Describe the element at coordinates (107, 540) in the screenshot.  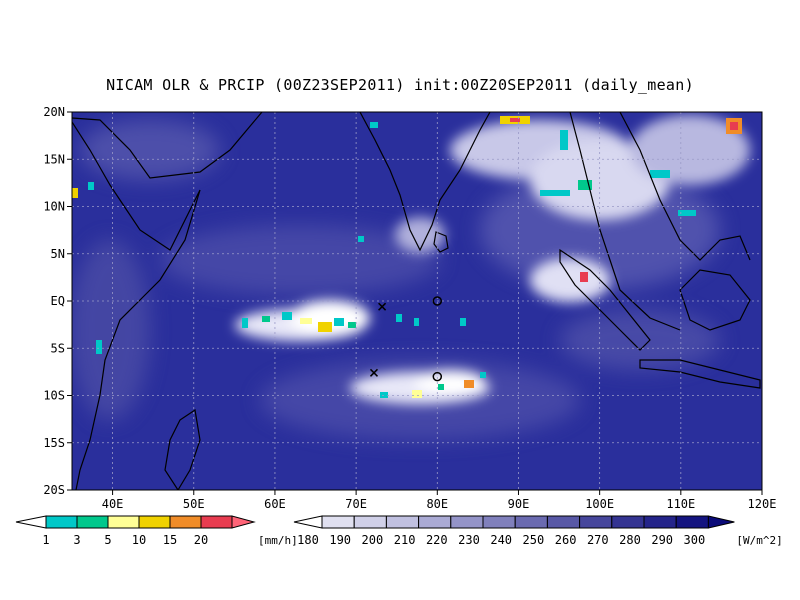
I see `precip-legend-label: 5` at that location.